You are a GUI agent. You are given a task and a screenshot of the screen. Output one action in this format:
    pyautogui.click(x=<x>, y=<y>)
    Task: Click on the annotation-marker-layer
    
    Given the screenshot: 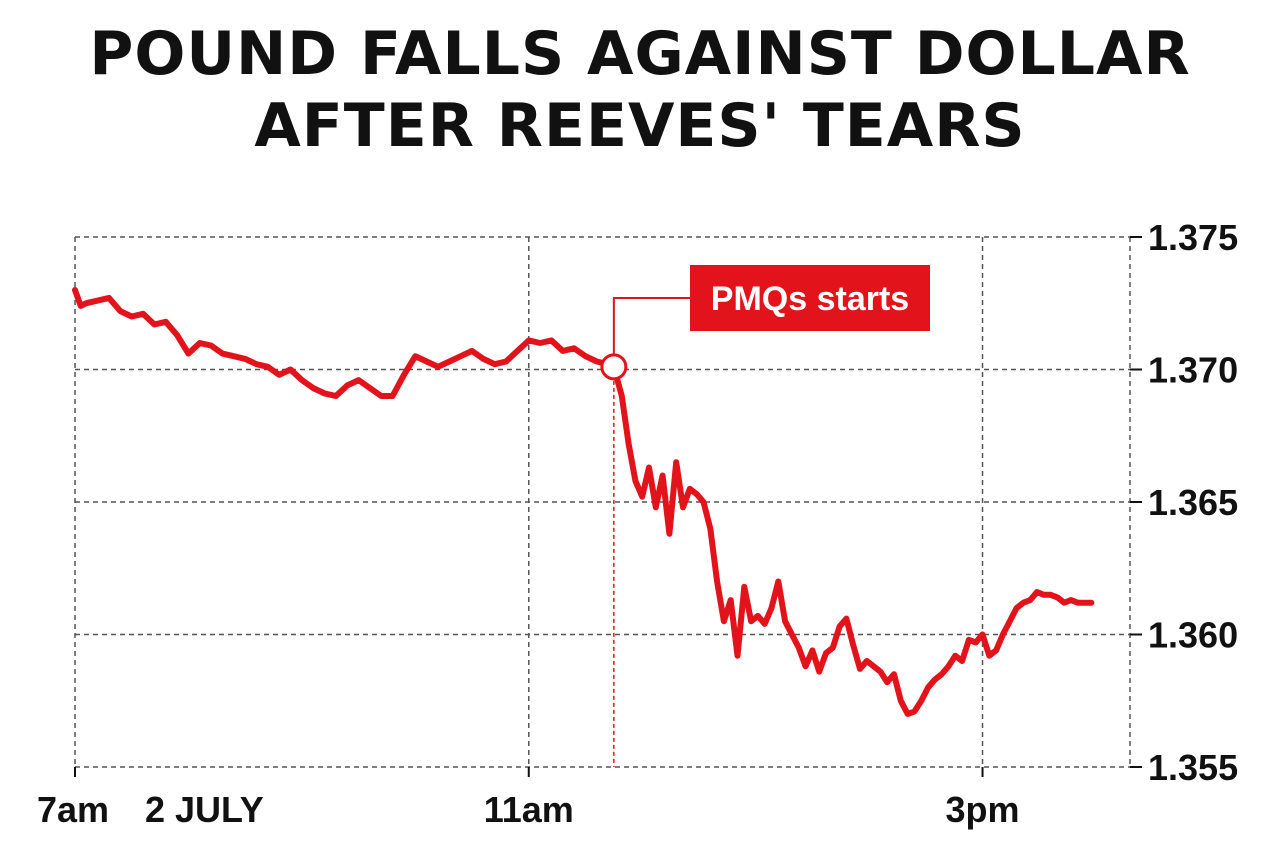 What is the action you would take?
    pyautogui.click(x=614, y=367)
    